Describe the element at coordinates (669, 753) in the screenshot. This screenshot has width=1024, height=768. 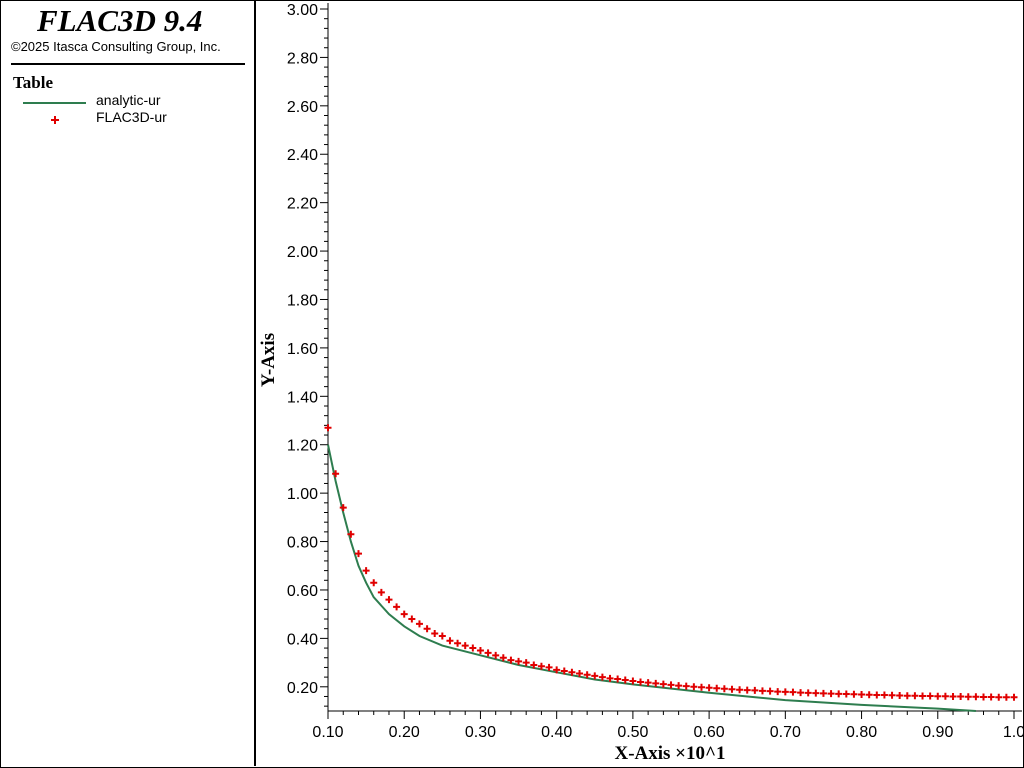
I see `x-axis-title: X-Axis ×10^1` at that location.